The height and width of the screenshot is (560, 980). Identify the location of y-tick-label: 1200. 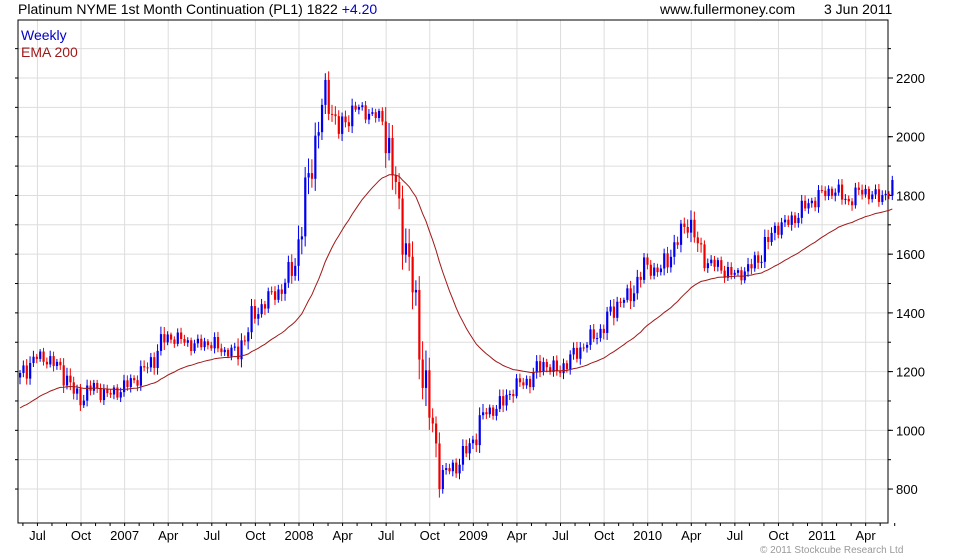
(910, 372).